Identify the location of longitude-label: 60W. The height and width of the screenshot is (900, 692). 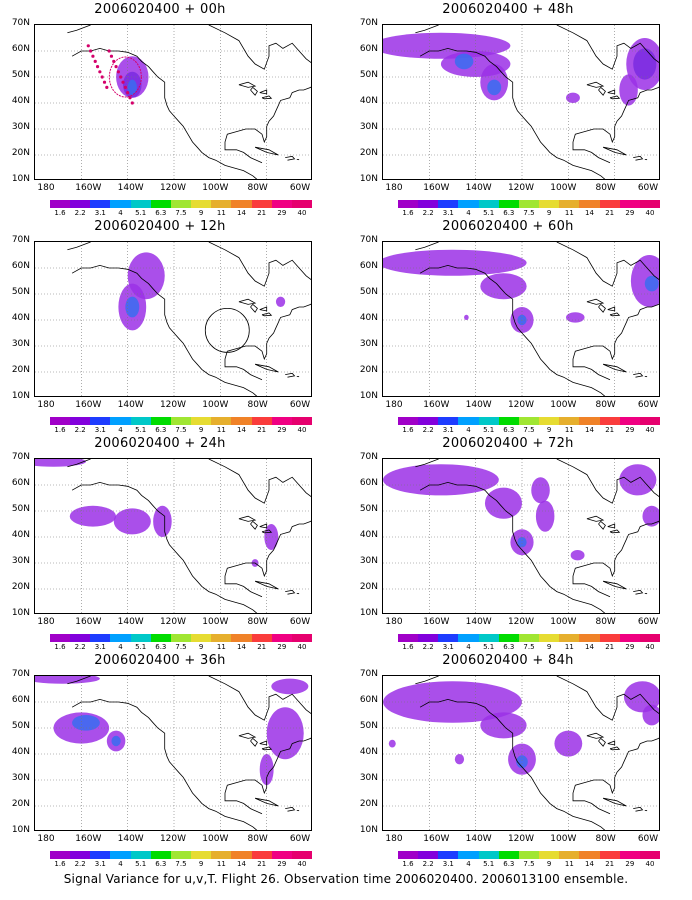
(648, 188).